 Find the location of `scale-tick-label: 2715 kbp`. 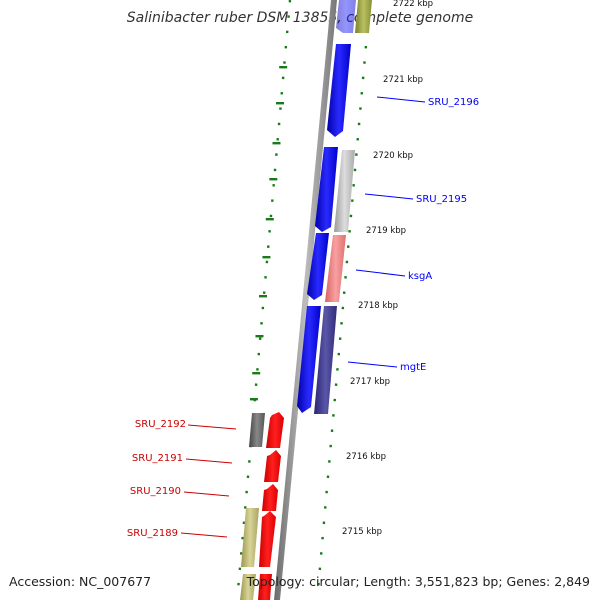

scale-tick-label: 2715 kbp is located at coordinates (362, 532).